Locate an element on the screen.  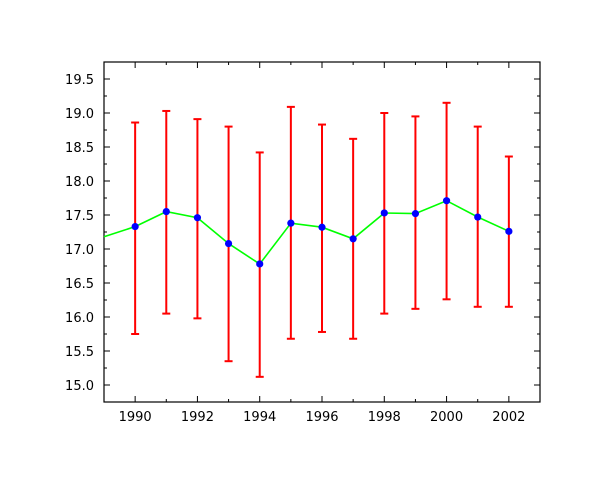
series-line is located at coordinates (306, 232).